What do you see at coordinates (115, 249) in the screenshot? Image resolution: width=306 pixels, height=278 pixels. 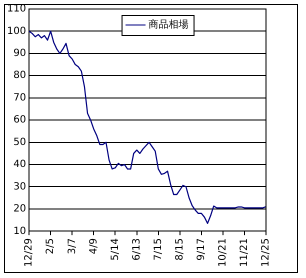 I see `x-tick-label: 5/14` at bounding box center [115, 249].